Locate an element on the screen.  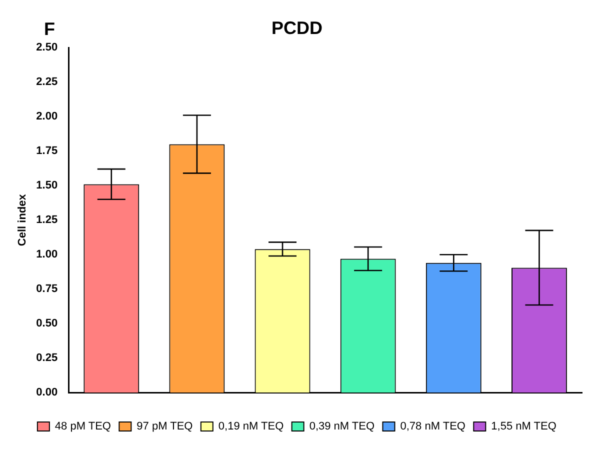
y-tick-label: 0.00 is located at coordinates (47, 392).